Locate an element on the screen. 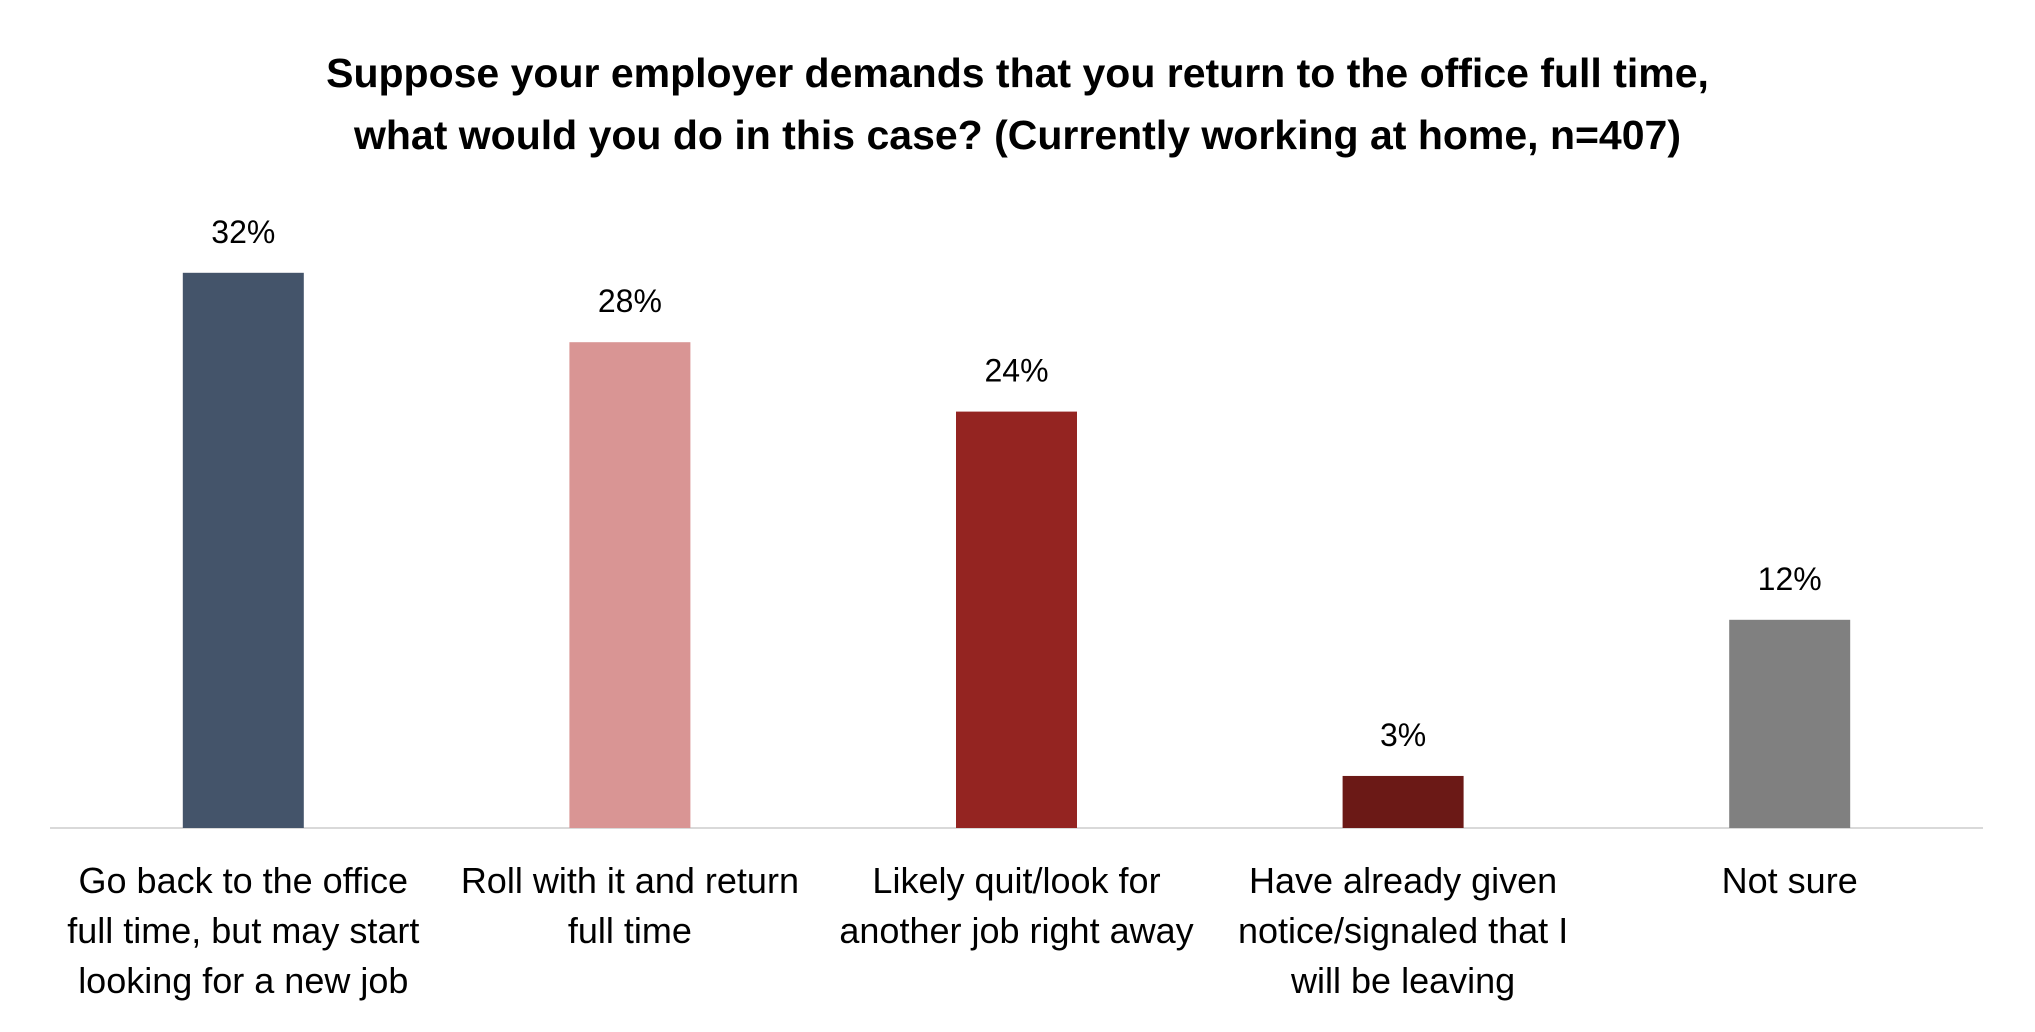 The image size is (2035, 1032). category-label-4-line-2: notice/signaled that I is located at coordinates (1403, 930).